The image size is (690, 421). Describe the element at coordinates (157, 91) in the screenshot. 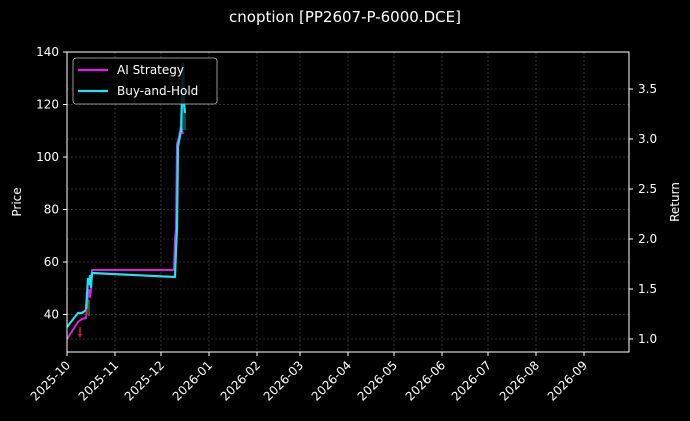

I see `legend-label-buy-and-hold: Buy-and-Hold` at that location.